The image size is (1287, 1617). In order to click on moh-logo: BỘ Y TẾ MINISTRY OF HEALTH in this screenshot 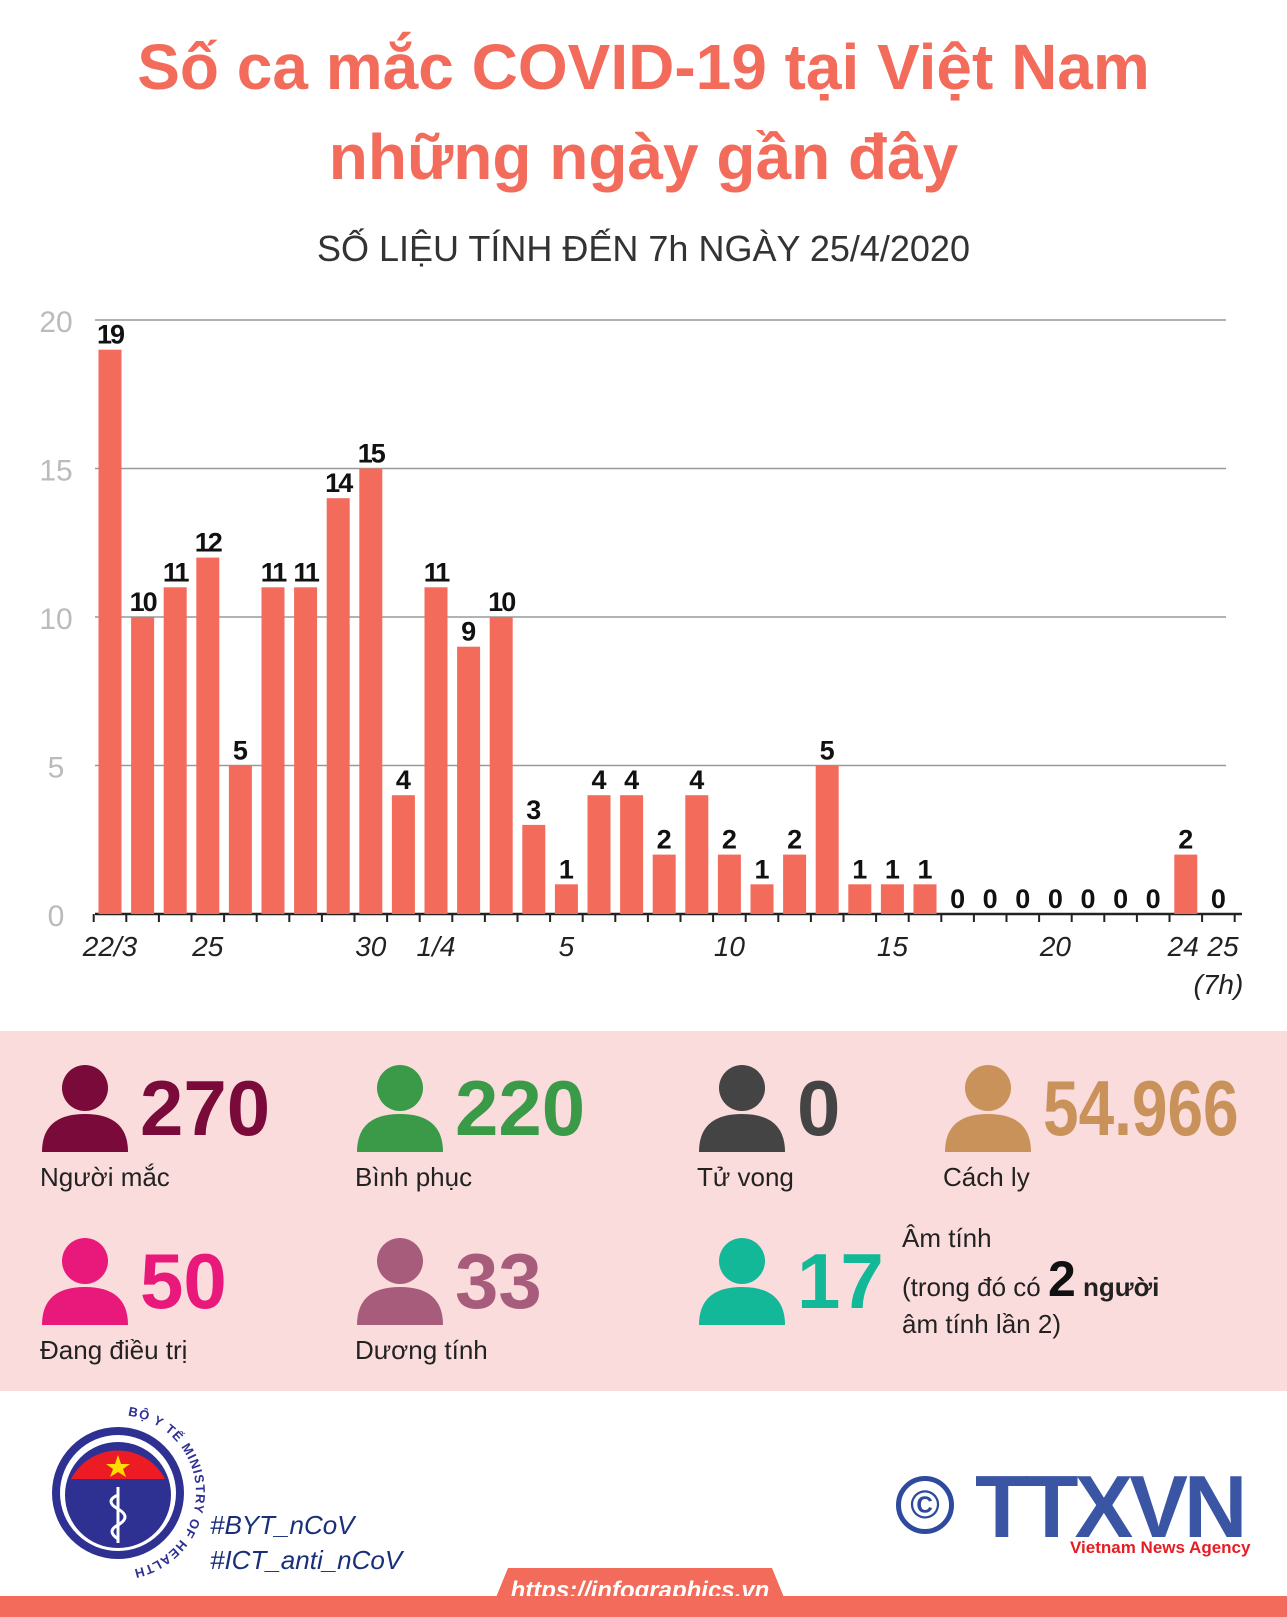, I will do `click(118, 1492)`.